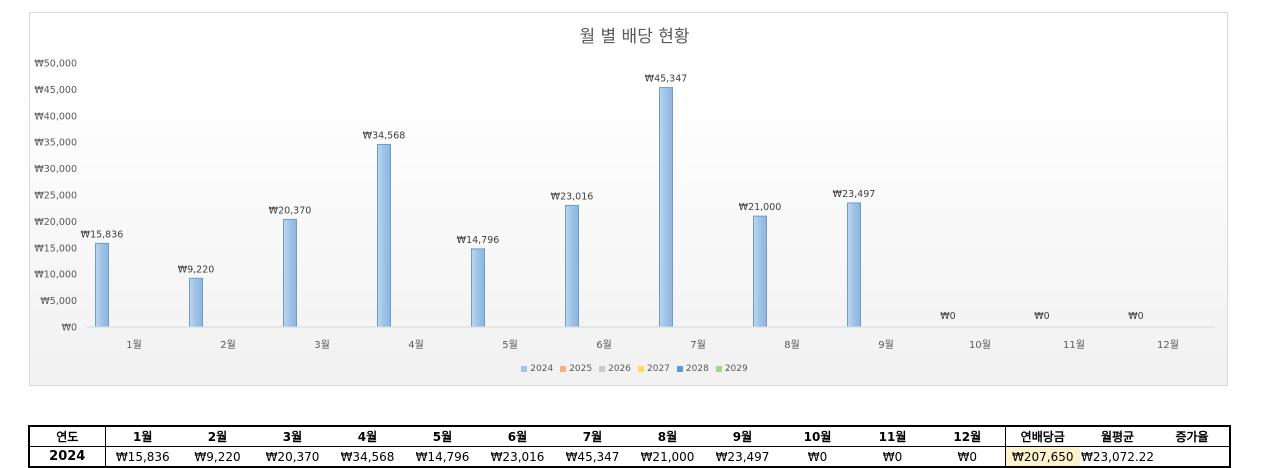 This screenshot has height=468, width=1269. Describe the element at coordinates (634, 369) in the screenshot. I see `chart-legend: 2024 2025 2026 2027 2028 2029` at that location.